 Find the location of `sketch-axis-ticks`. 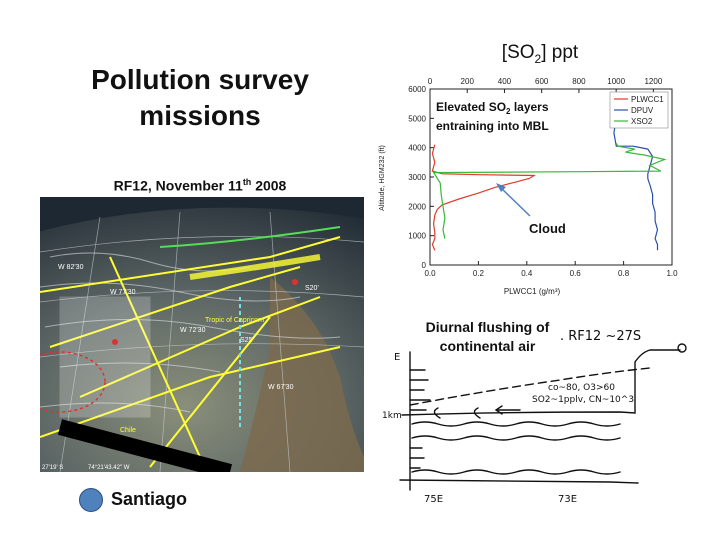

sketch-axis-ticks is located at coordinates (420, 419).